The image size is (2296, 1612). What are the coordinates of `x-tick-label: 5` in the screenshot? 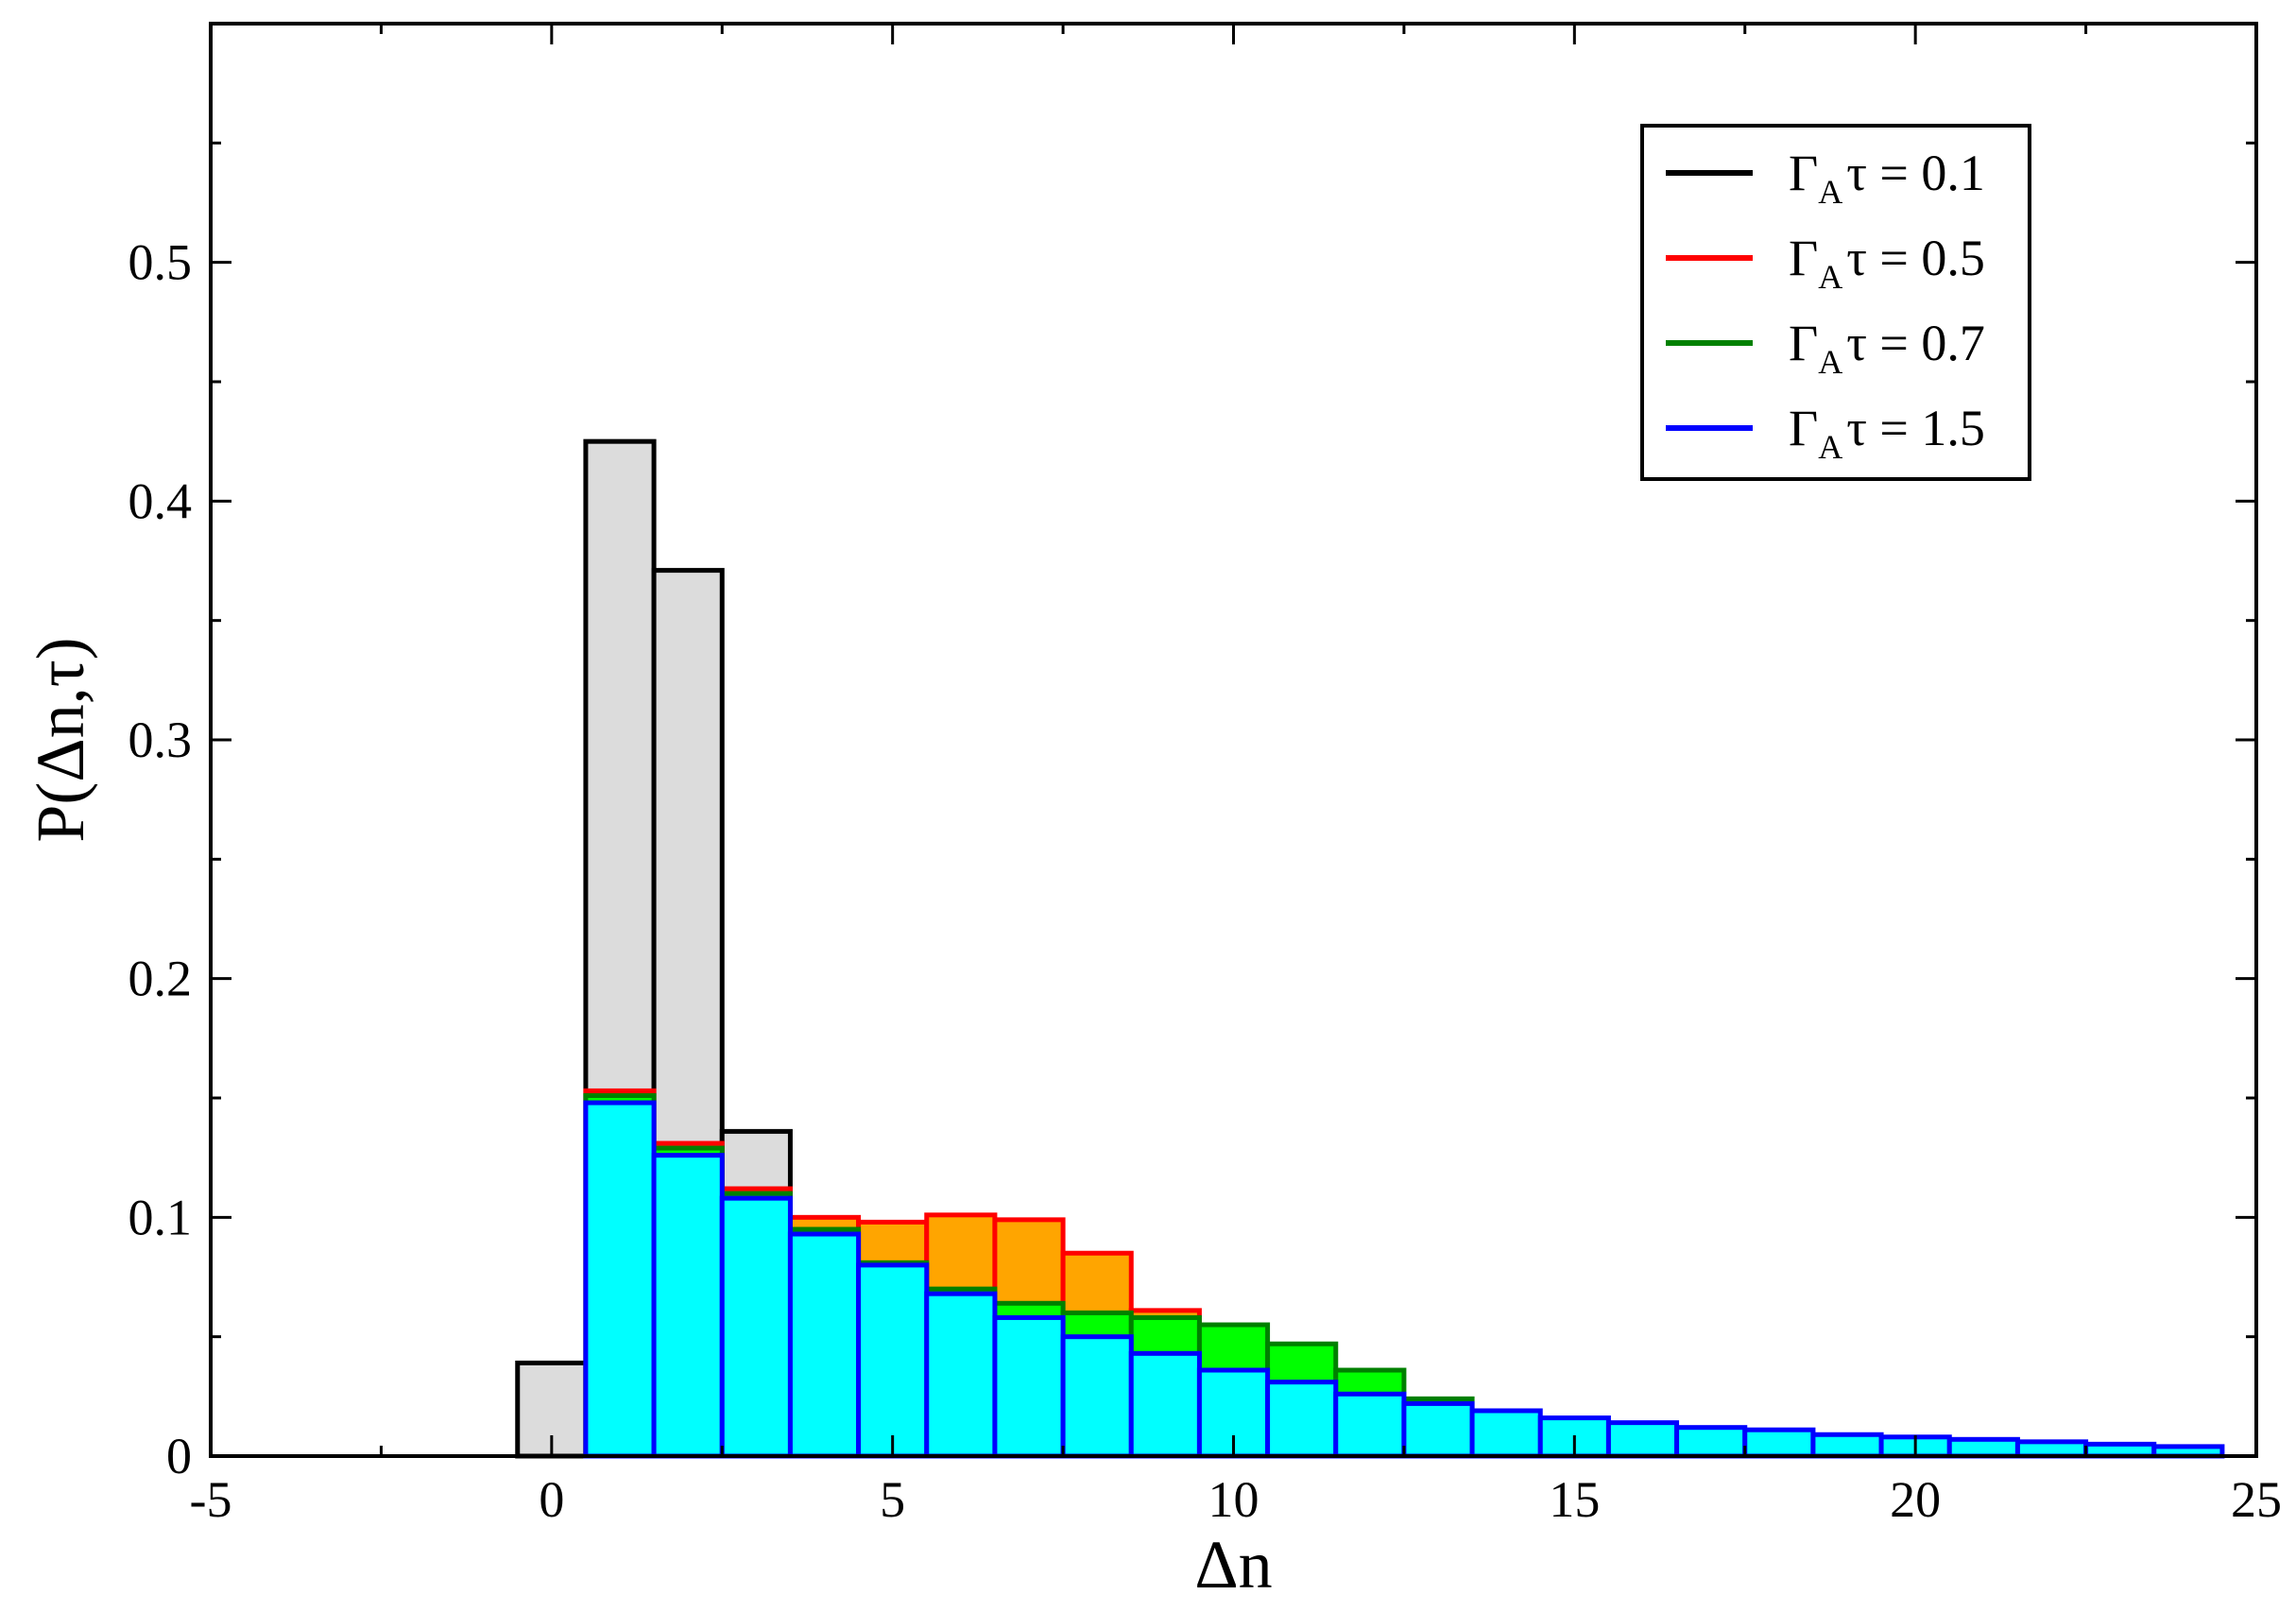 It's located at (892, 1499).